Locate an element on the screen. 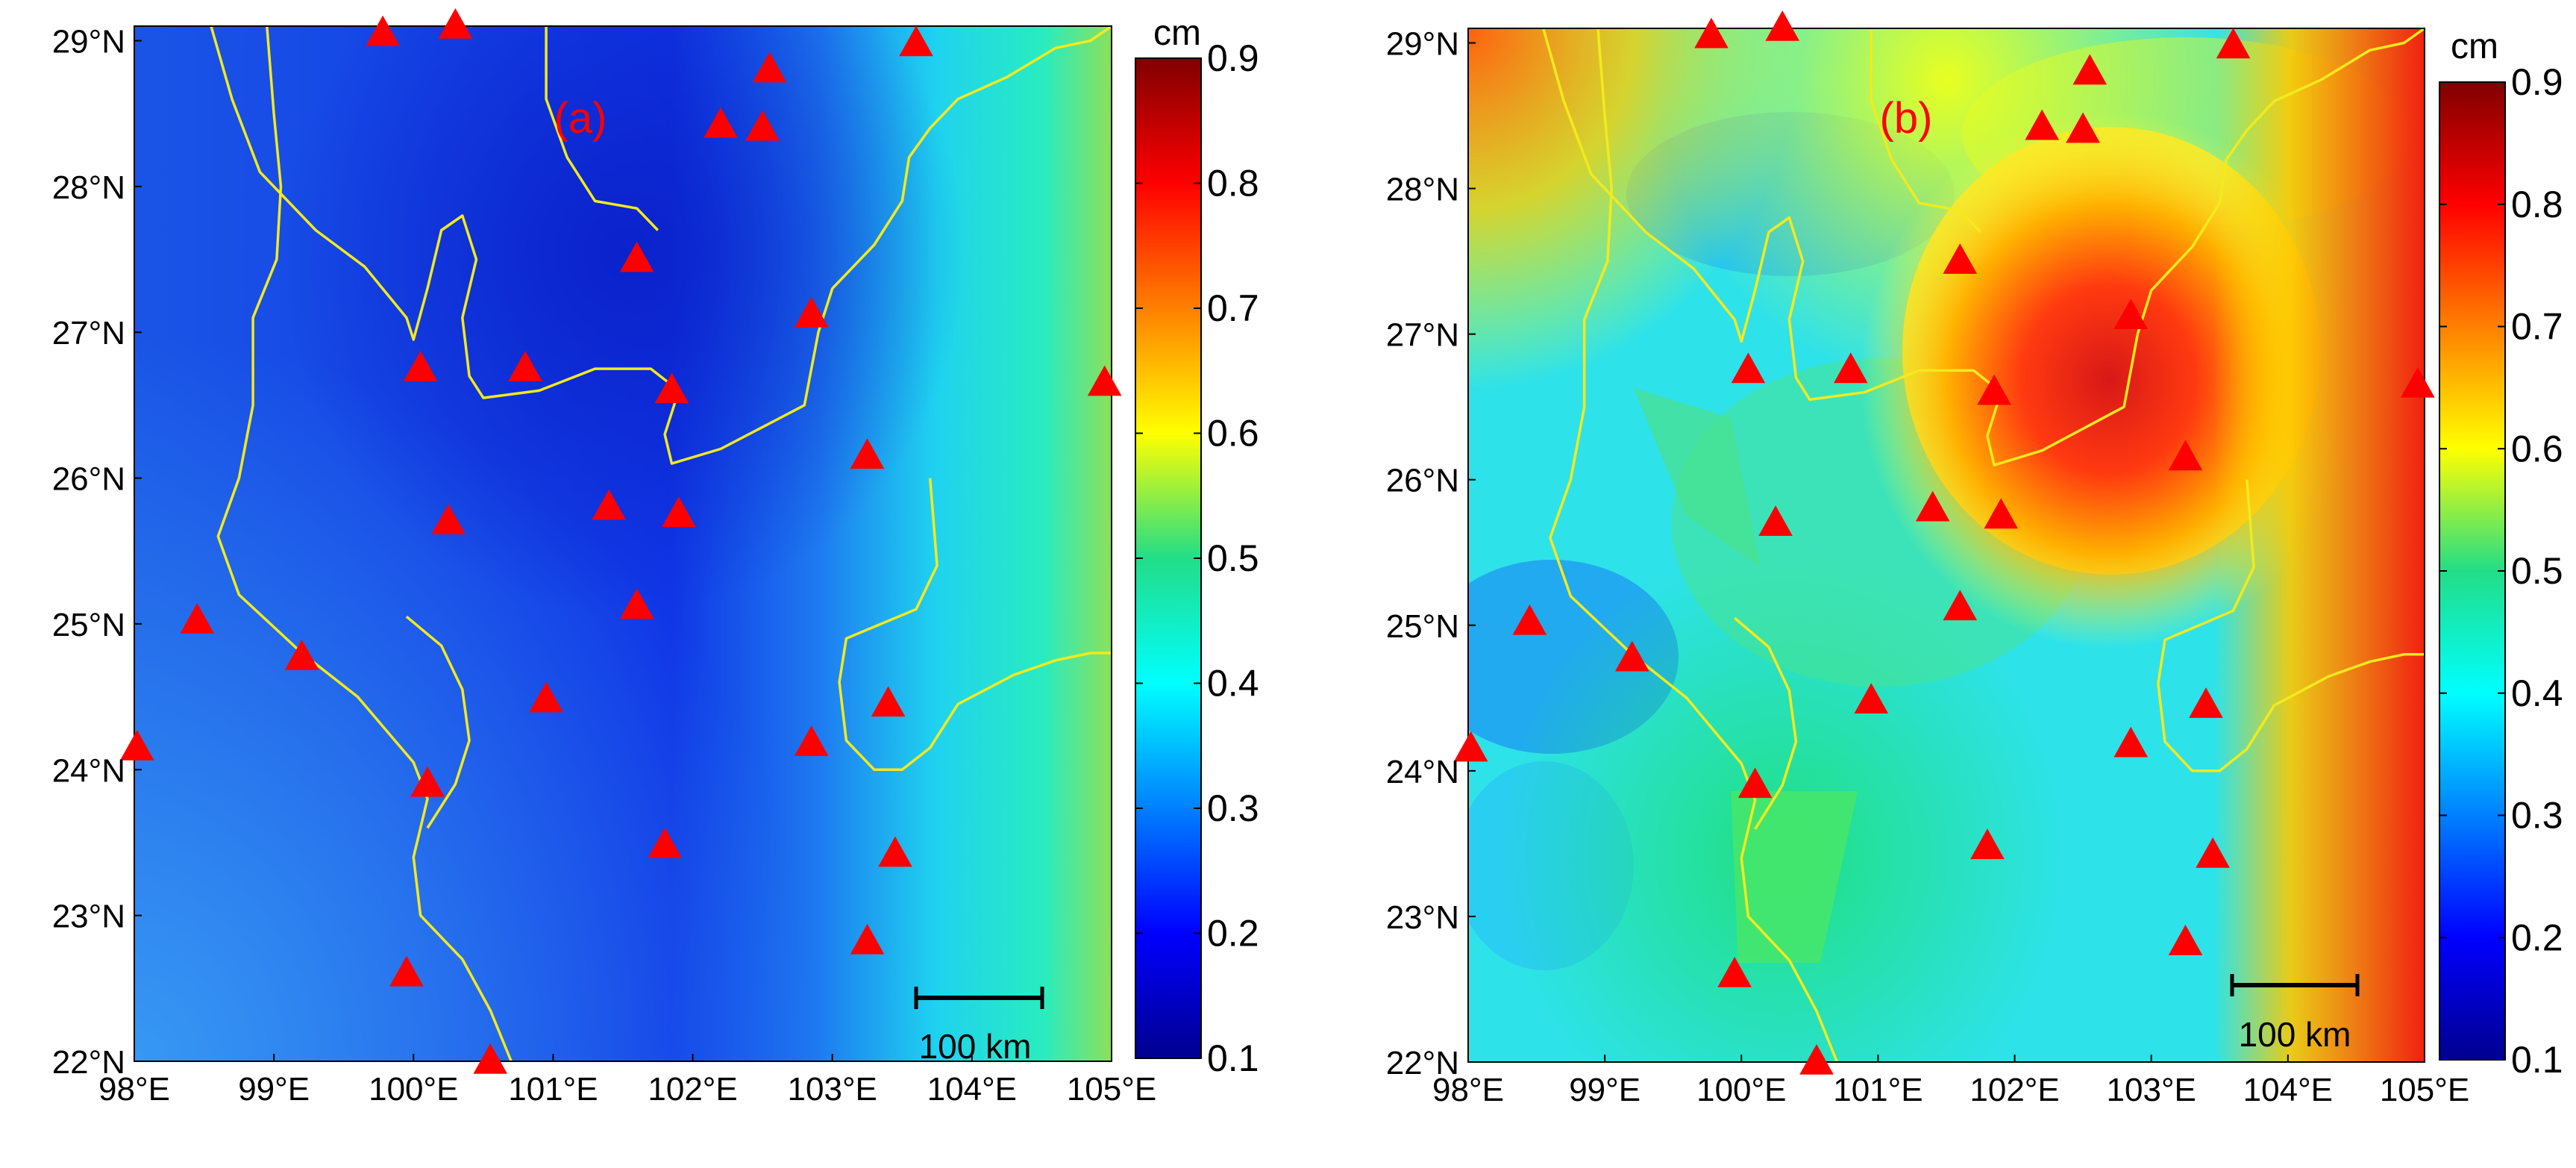  colorbar-tick-label: 0.6 is located at coordinates (1233, 434).